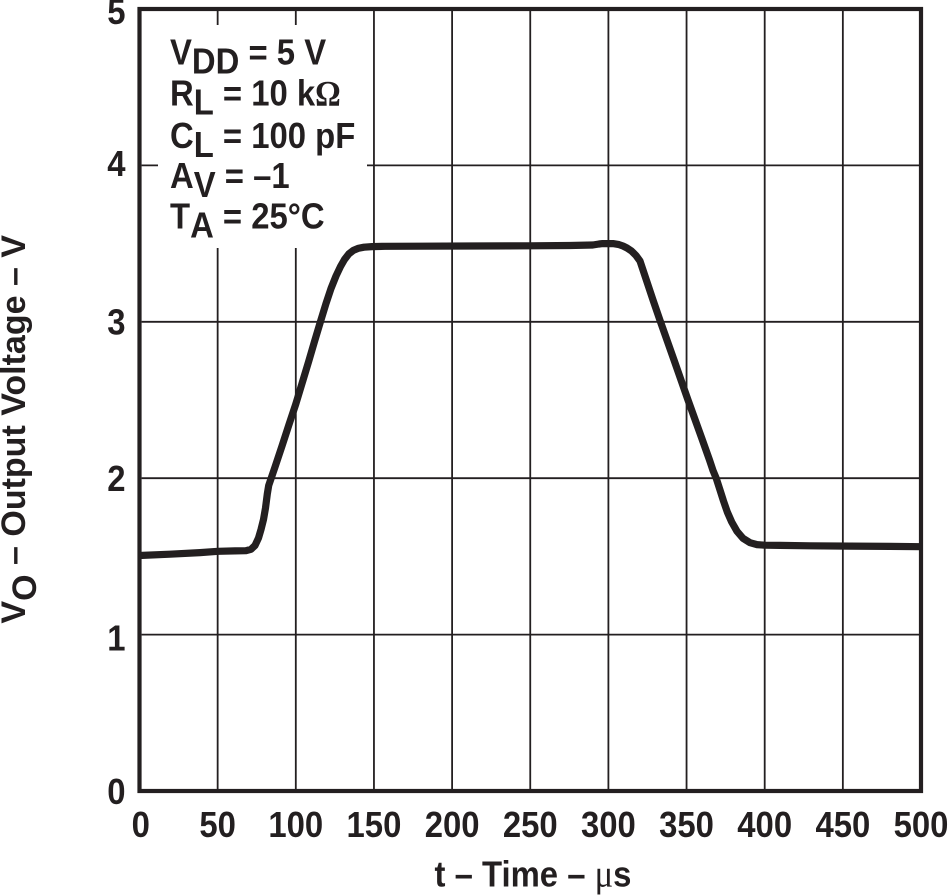 This screenshot has height=896, width=949. What do you see at coordinates (530, 825) in the screenshot?
I see `svg-text: 250` at bounding box center [530, 825].